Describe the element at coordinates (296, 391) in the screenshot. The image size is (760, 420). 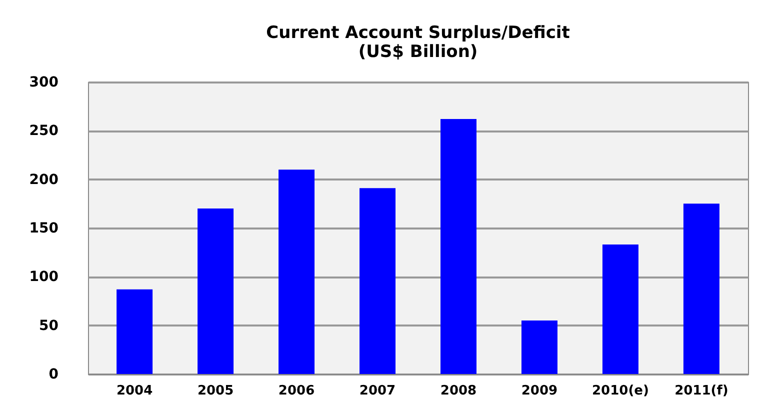
I see `x-tick-label: 2006` at that location.